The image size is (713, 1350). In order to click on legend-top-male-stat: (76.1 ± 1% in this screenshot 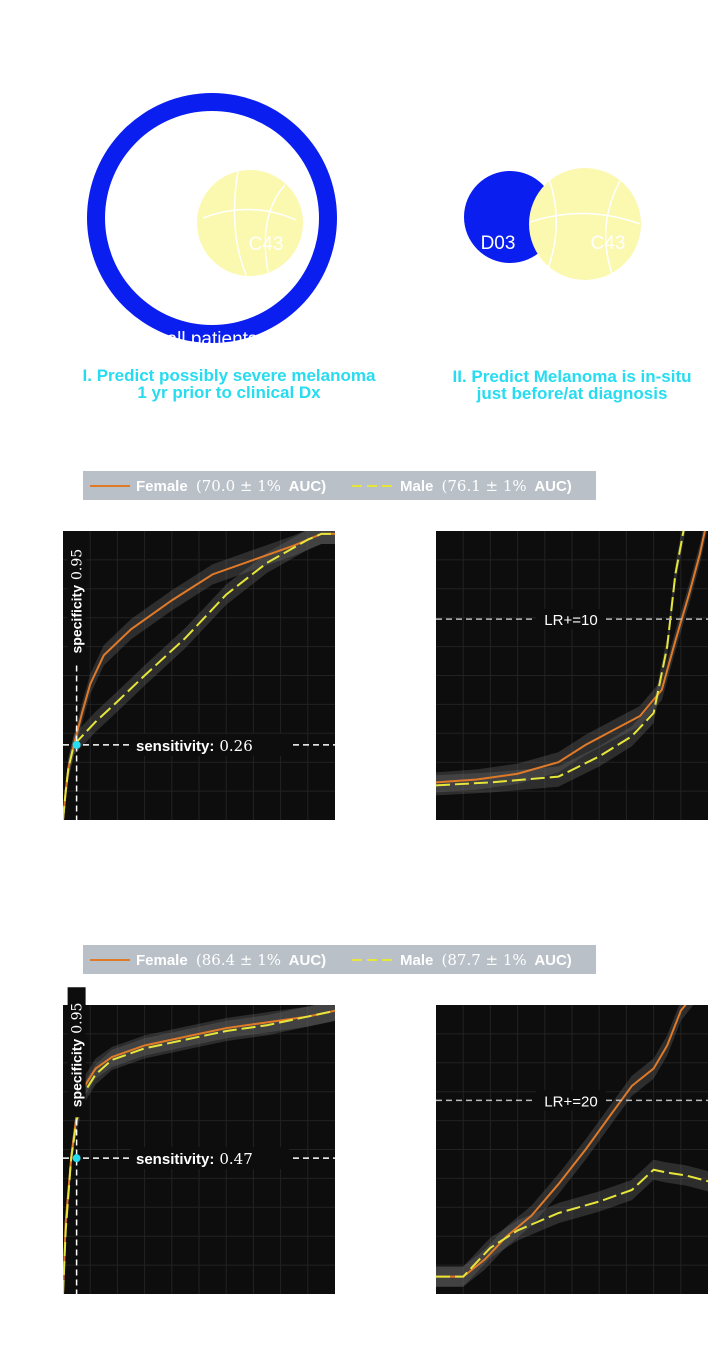, I will do `click(484, 486)`.